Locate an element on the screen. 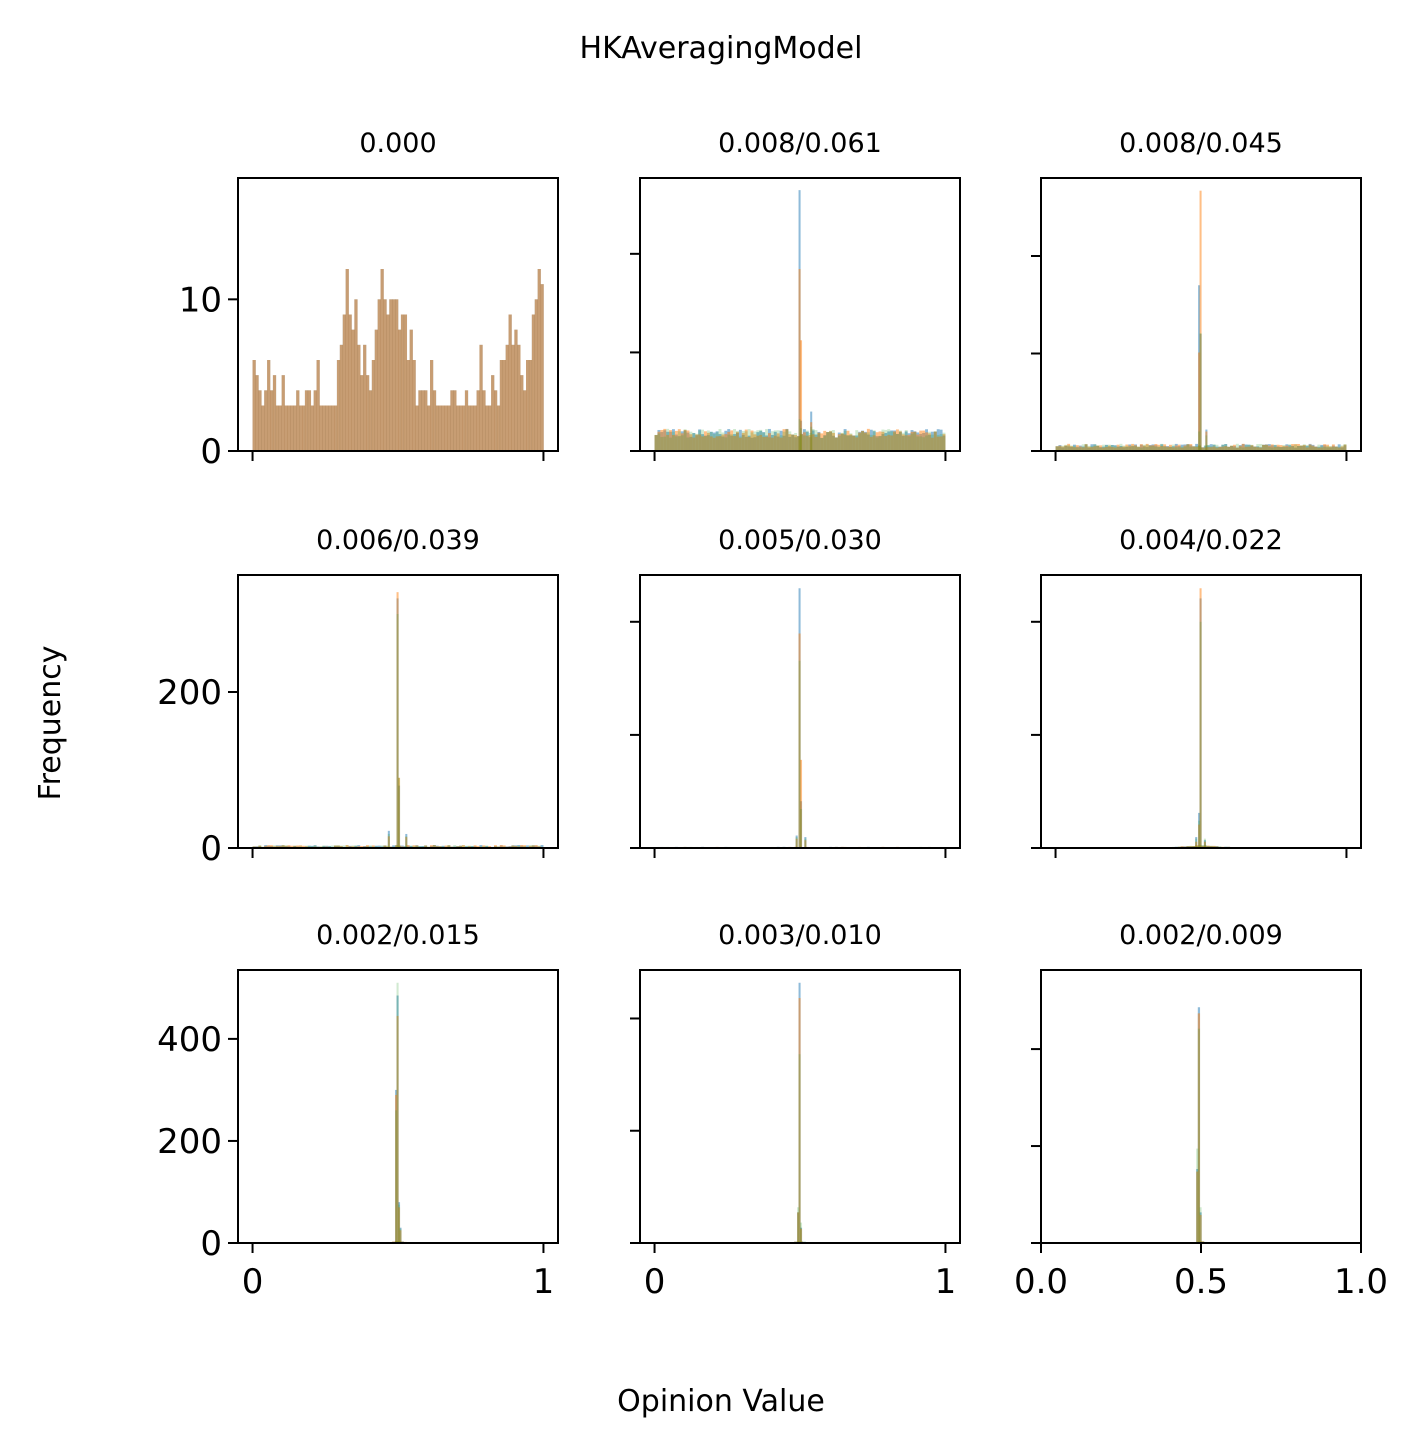  subplot-3: 0.008/0.045 is located at coordinates (1196, 294).